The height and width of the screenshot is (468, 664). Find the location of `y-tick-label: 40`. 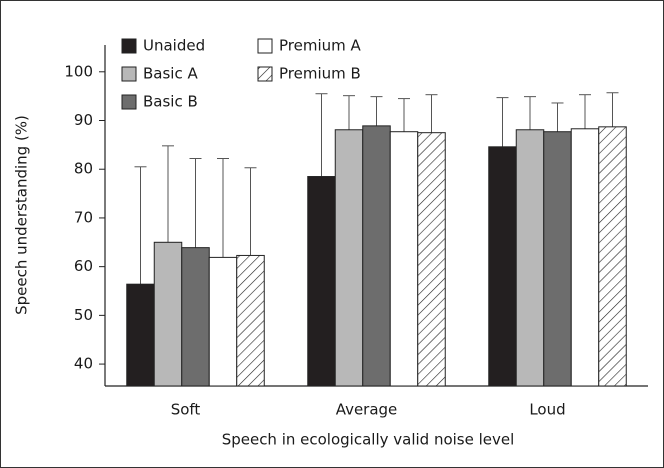

y-tick-label: 40 is located at coordinates (83, 364).